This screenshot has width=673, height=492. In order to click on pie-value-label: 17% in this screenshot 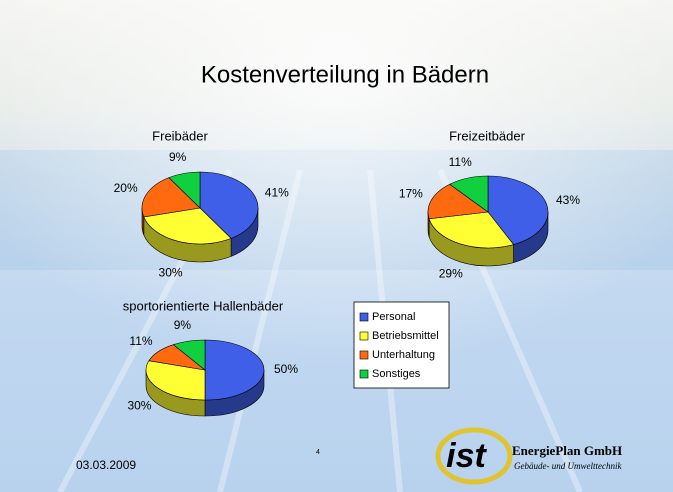, I will do `click(411, 194)`.